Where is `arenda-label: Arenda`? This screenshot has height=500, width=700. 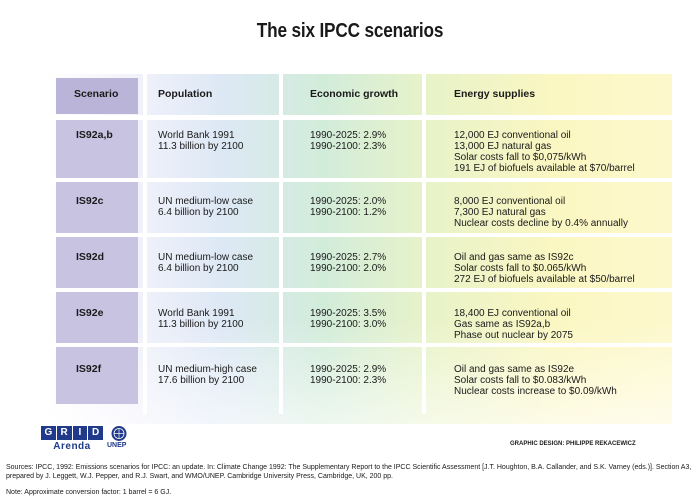
arenda-label: Arenda is located at coordinates (72, 446).